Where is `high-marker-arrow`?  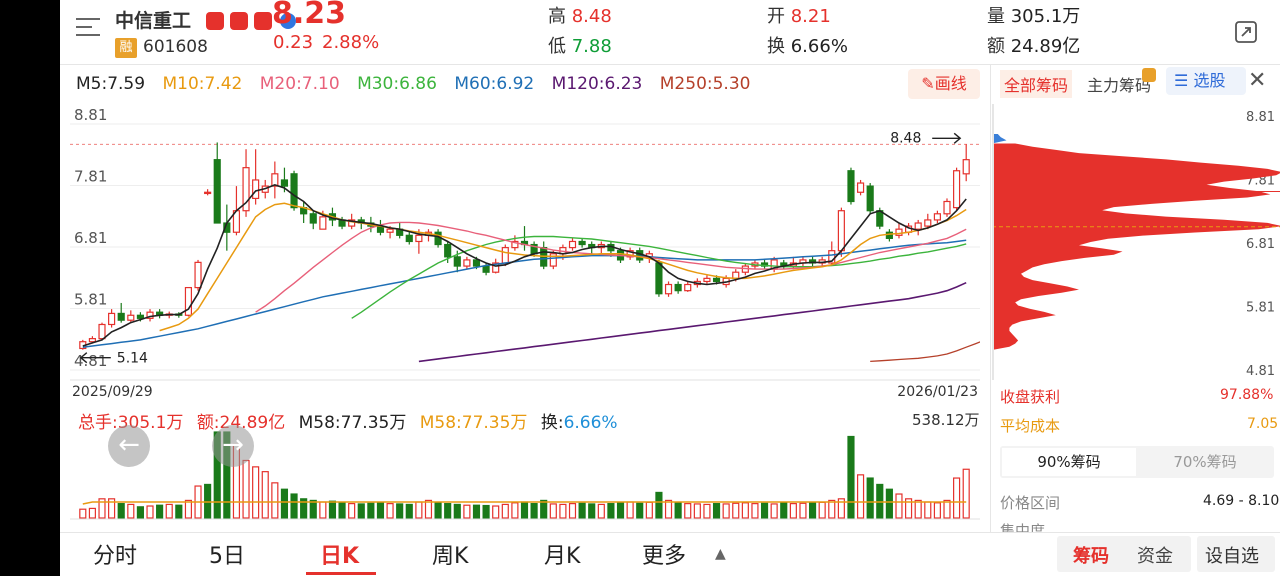
high-marker-arrow is located at coordinates (947, 138).